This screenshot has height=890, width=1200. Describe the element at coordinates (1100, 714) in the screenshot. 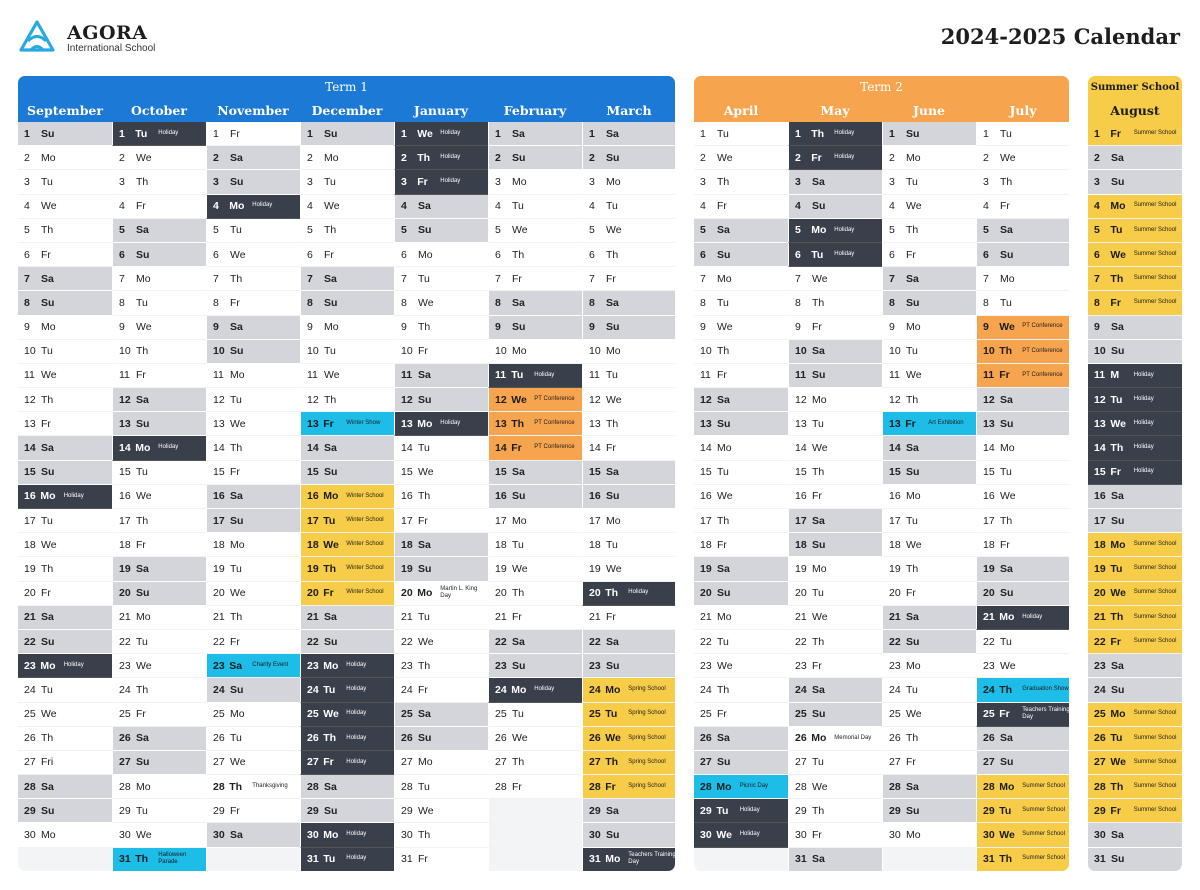

I see `day-number: 25` at that location.